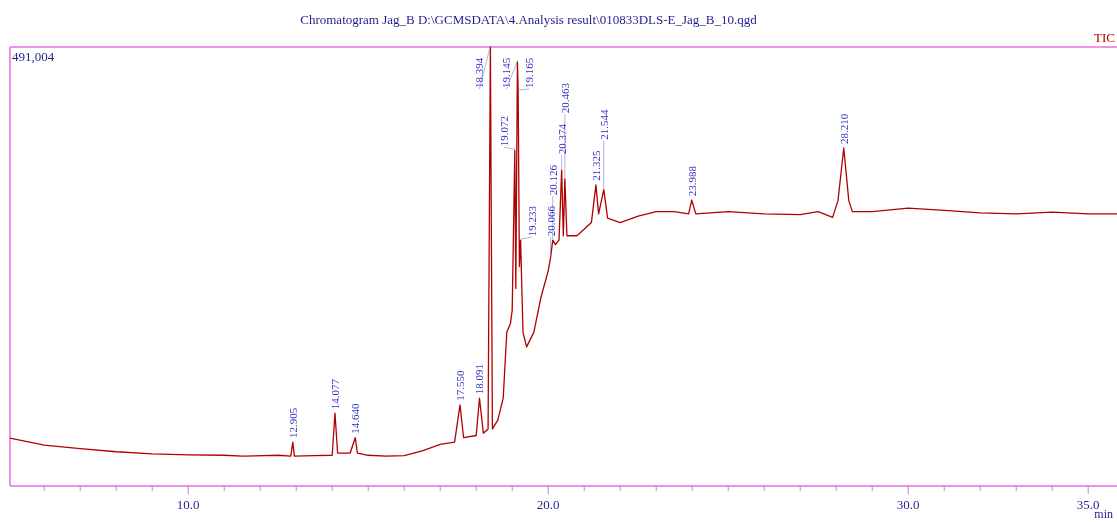 The width and height of the screenshot is (1117, 522). What do you see at coordinates (564, 98) in the screenshot?
I see `annotation: 20.463` at bounding box center [564, 98].